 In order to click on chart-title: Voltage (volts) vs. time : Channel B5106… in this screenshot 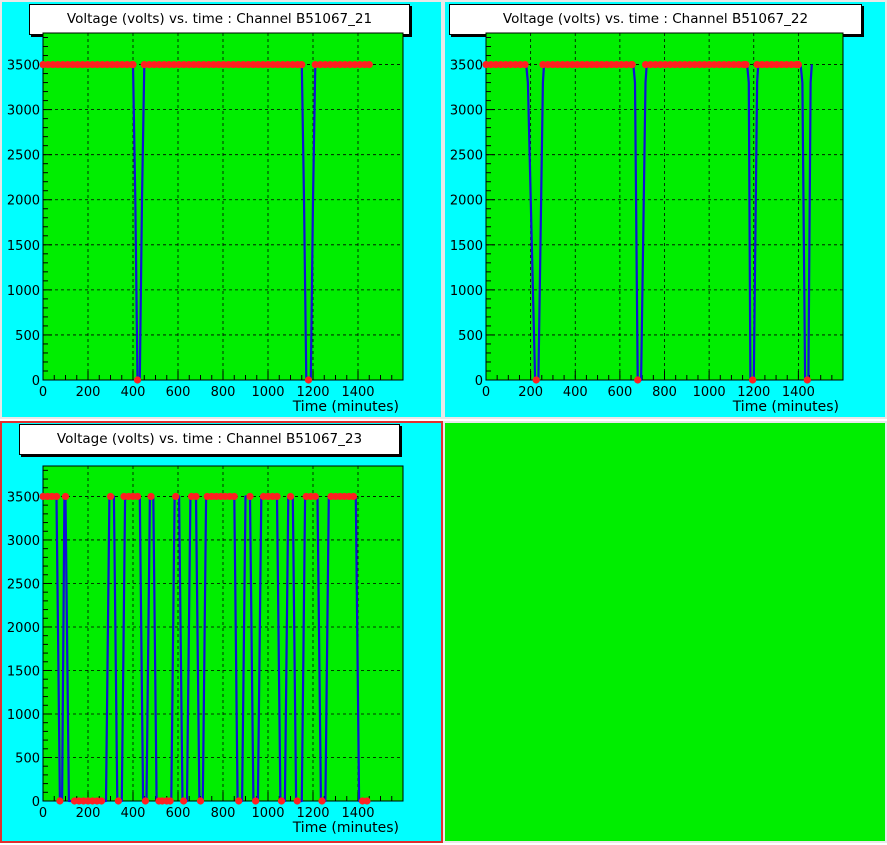, I will do `click(209, 439)`.